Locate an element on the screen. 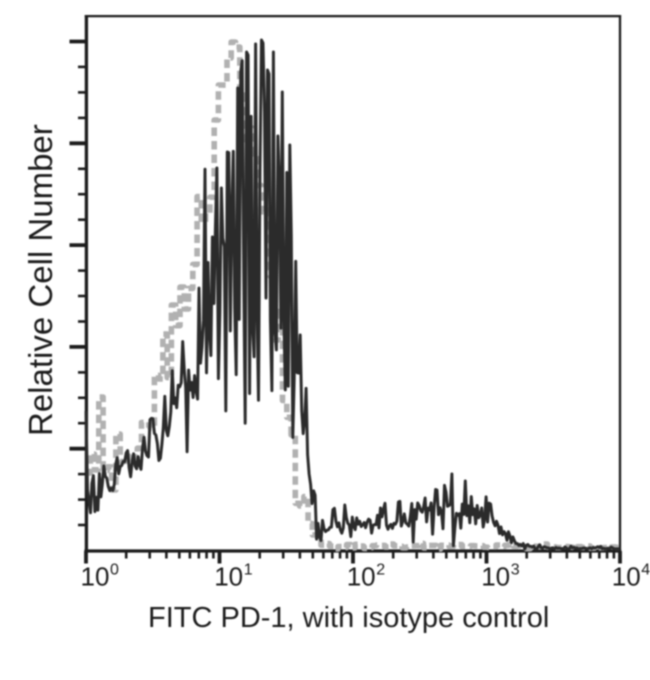  svg-text: 0 is located at coordinates (114, 570).